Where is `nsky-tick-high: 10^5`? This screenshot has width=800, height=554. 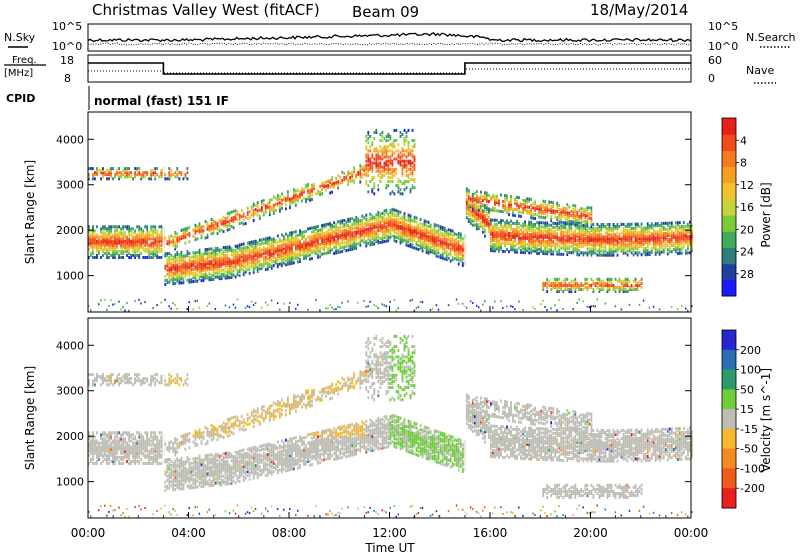
nsky-tick-high: 10^5 is located at coordinates (67, 26).